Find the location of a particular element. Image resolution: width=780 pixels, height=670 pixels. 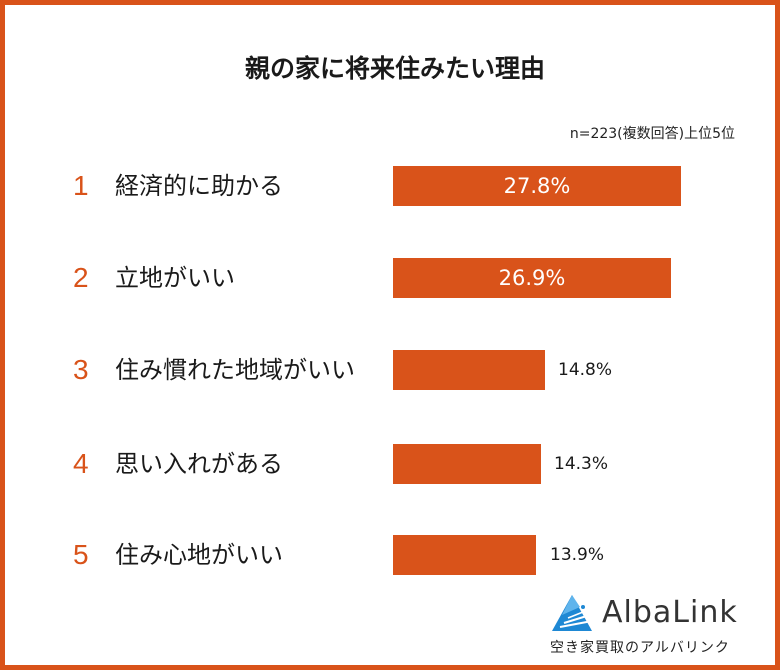

chart-title: 親の家に将来住みたい理由 is located at coordinates (394, 68).